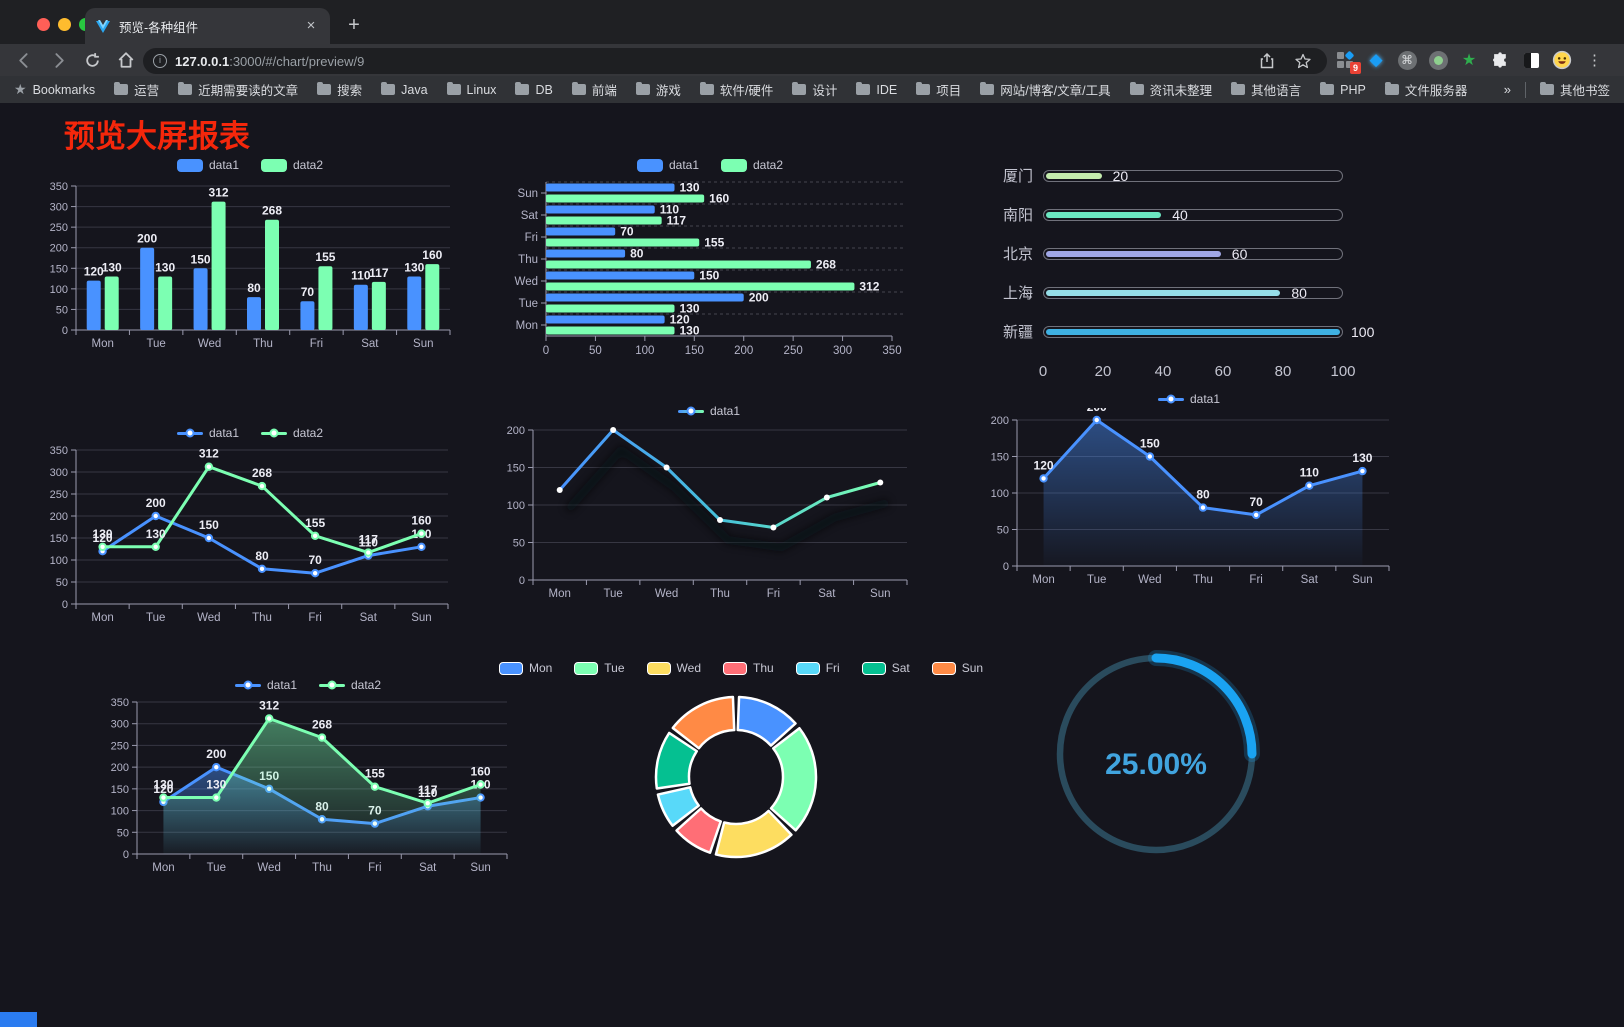 The image size is (1624, 1027). Describe the element at coordinates (480, 868) in the screenshot. I see `svg-text: Sun` at that location.